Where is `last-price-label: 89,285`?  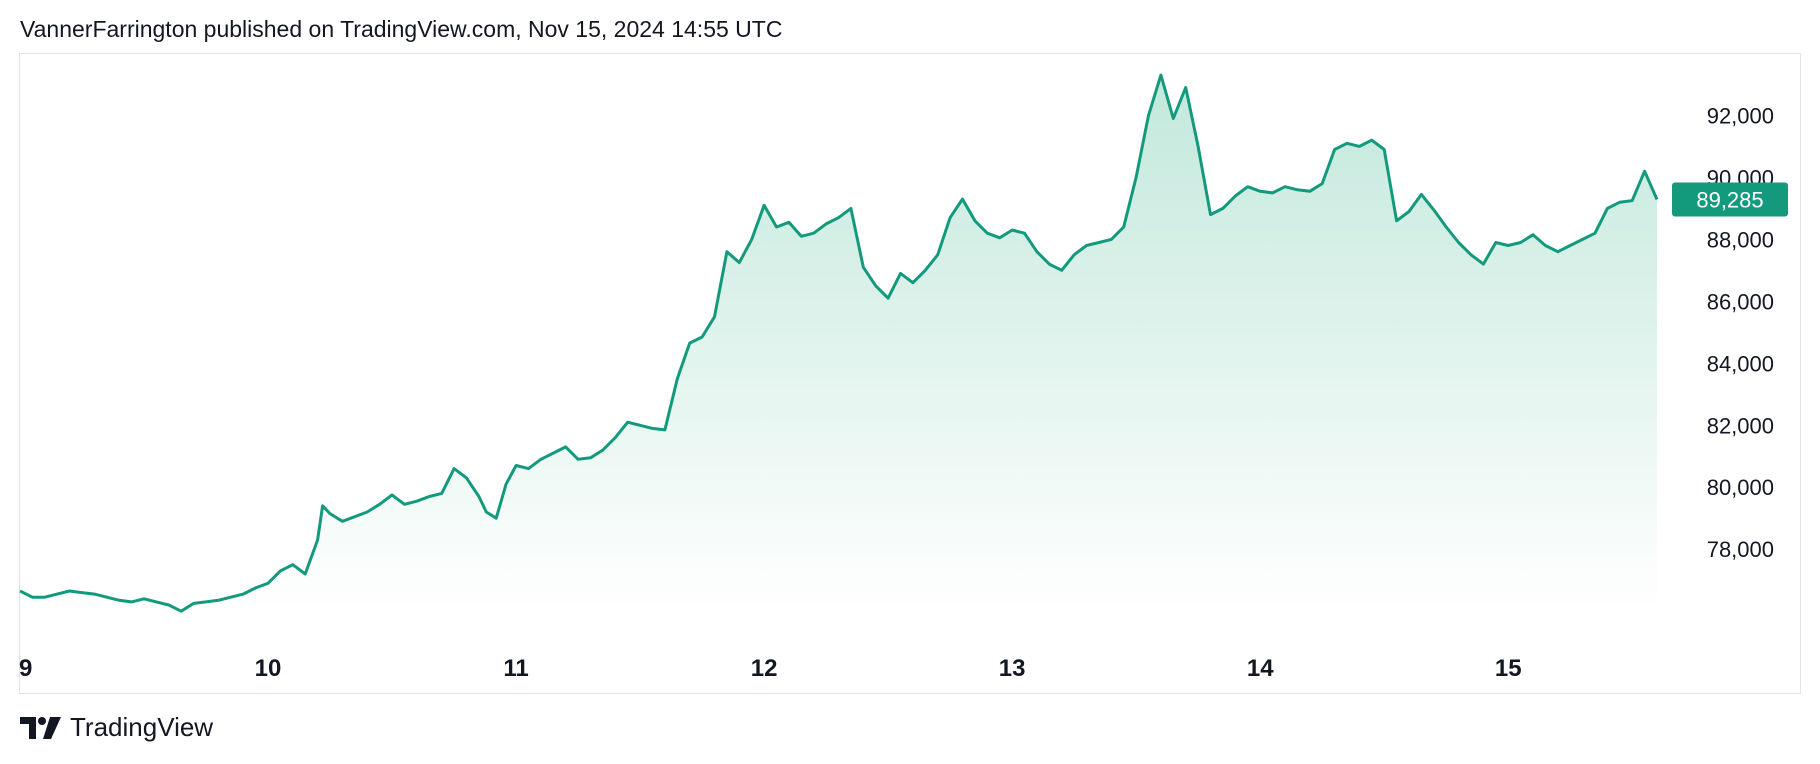 last-price-label: 89,285 is located at coordinates (1729, 200).